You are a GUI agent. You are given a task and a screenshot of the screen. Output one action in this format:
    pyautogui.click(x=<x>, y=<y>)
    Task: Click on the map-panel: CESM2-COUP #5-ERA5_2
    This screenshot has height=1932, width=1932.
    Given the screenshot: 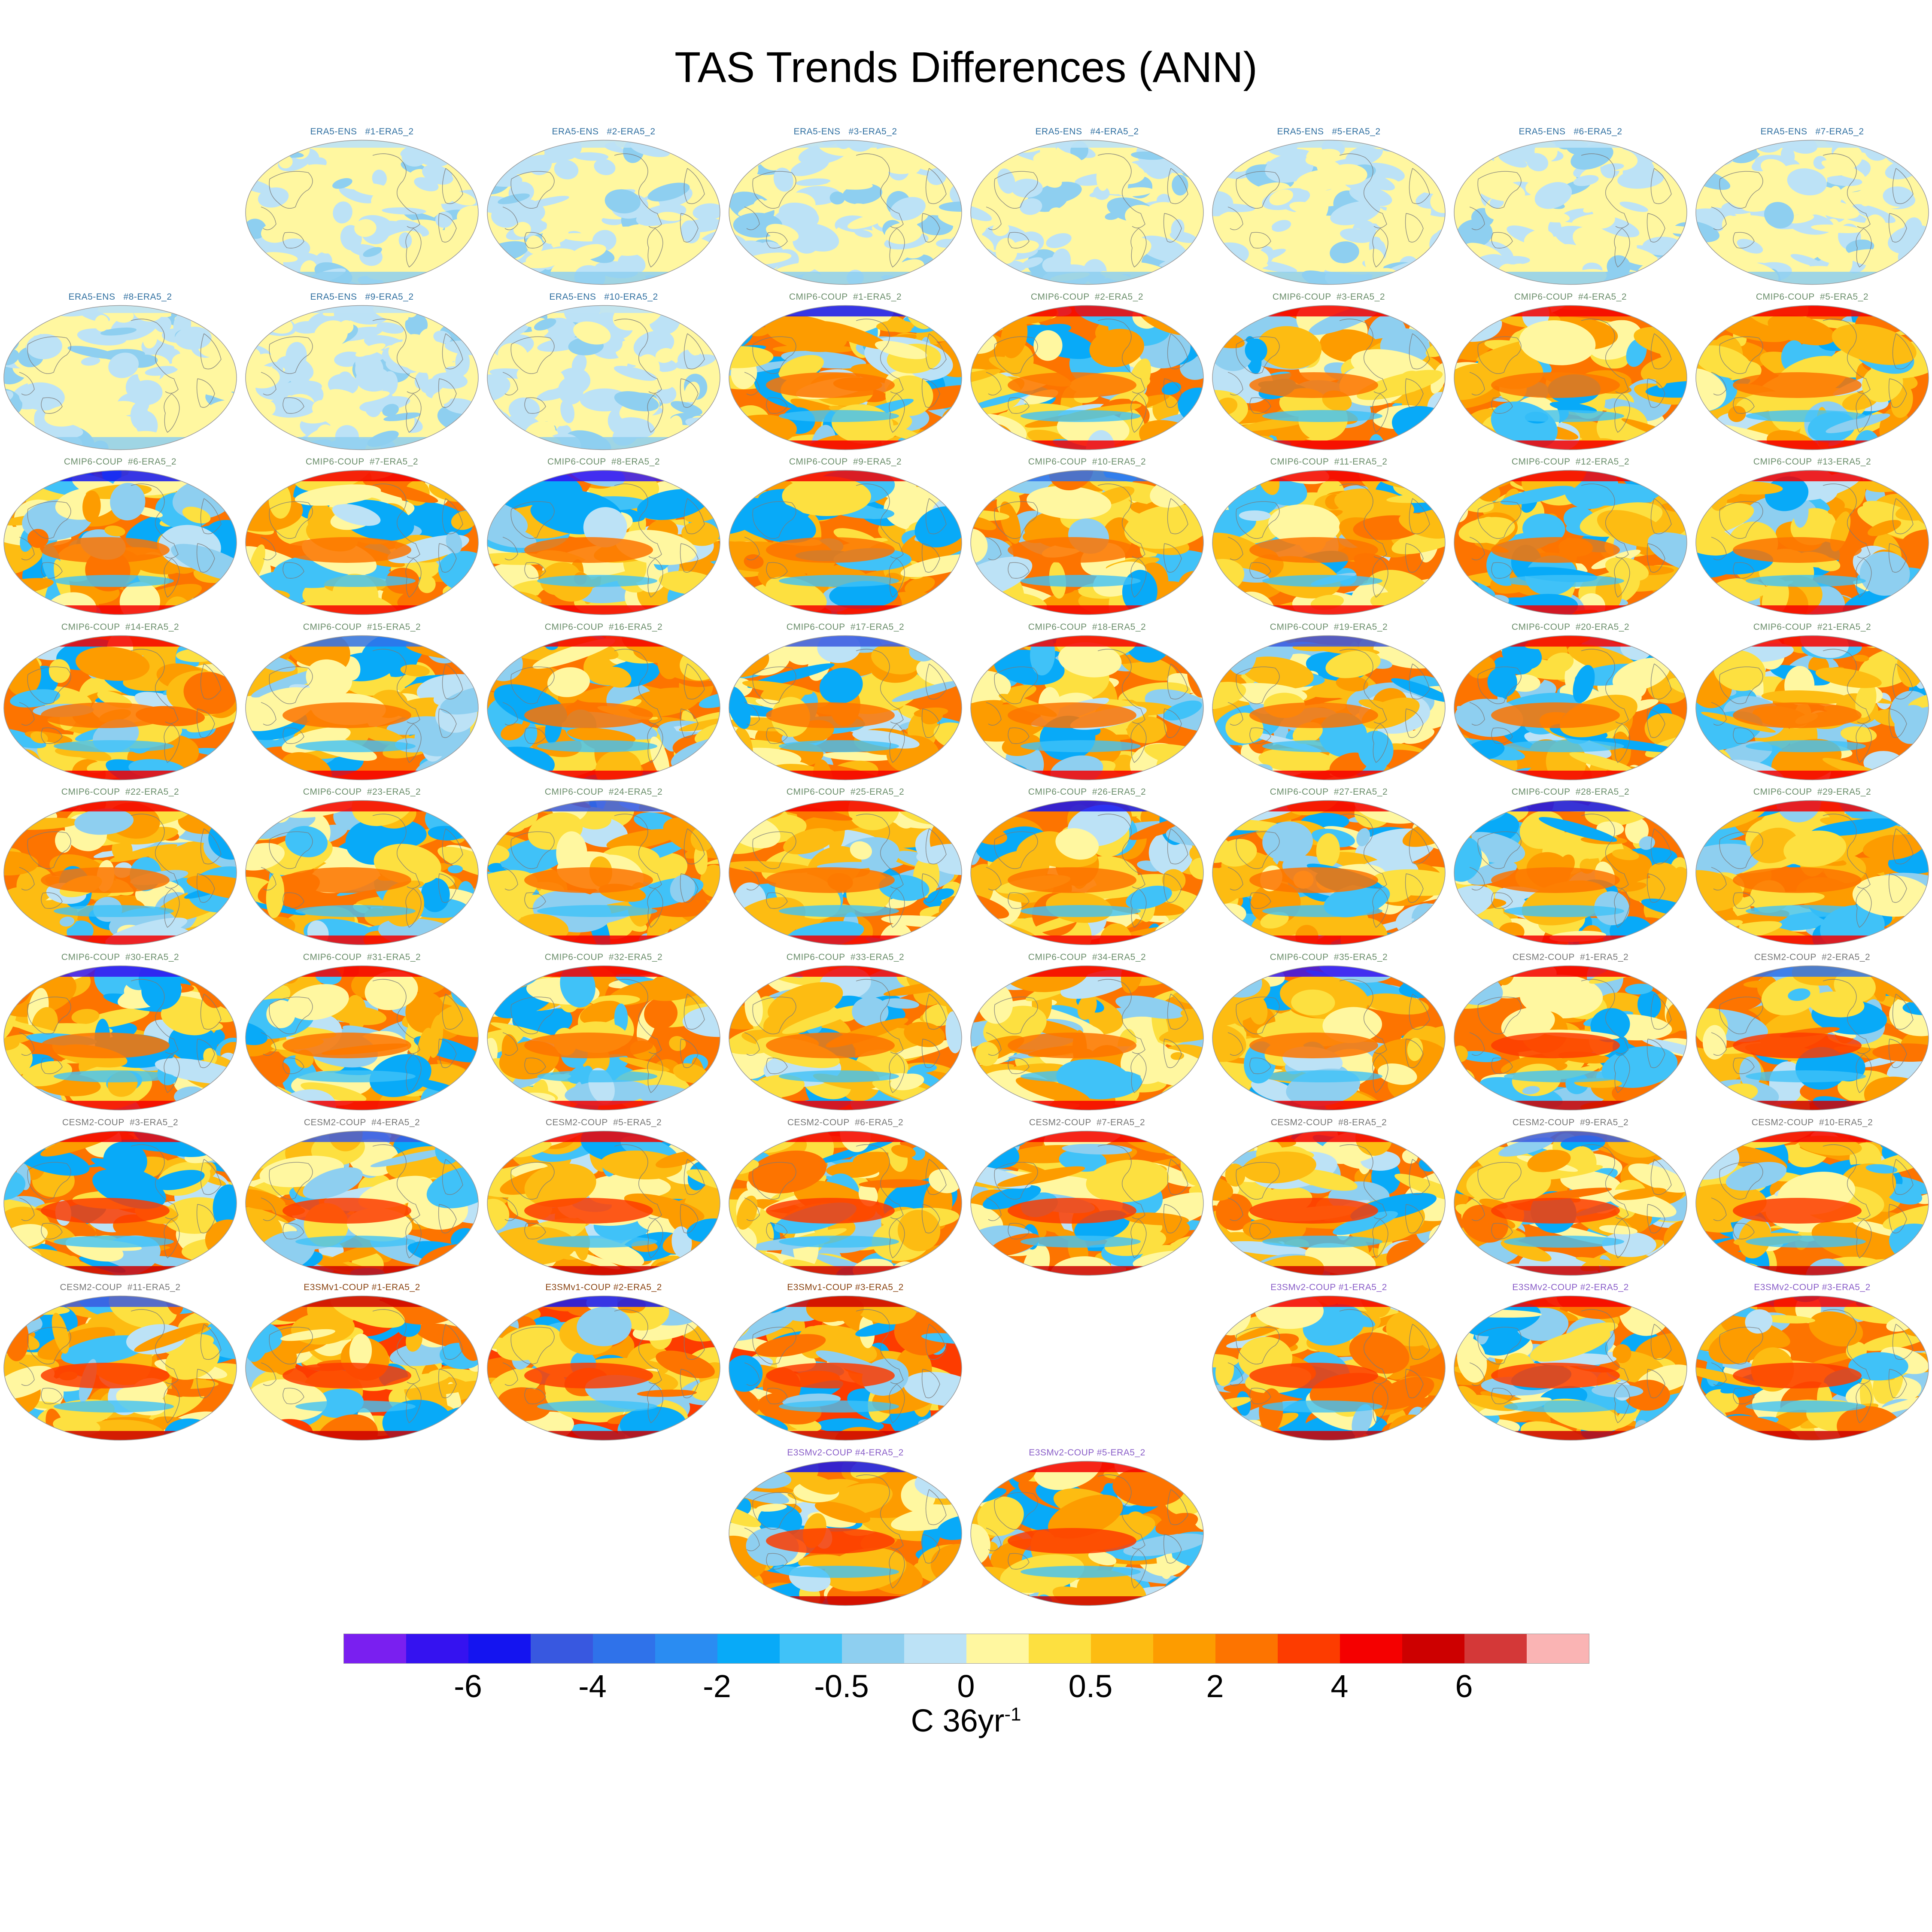 What is the action you would take?
    pyautogui.click(x=604, y=1199)
    